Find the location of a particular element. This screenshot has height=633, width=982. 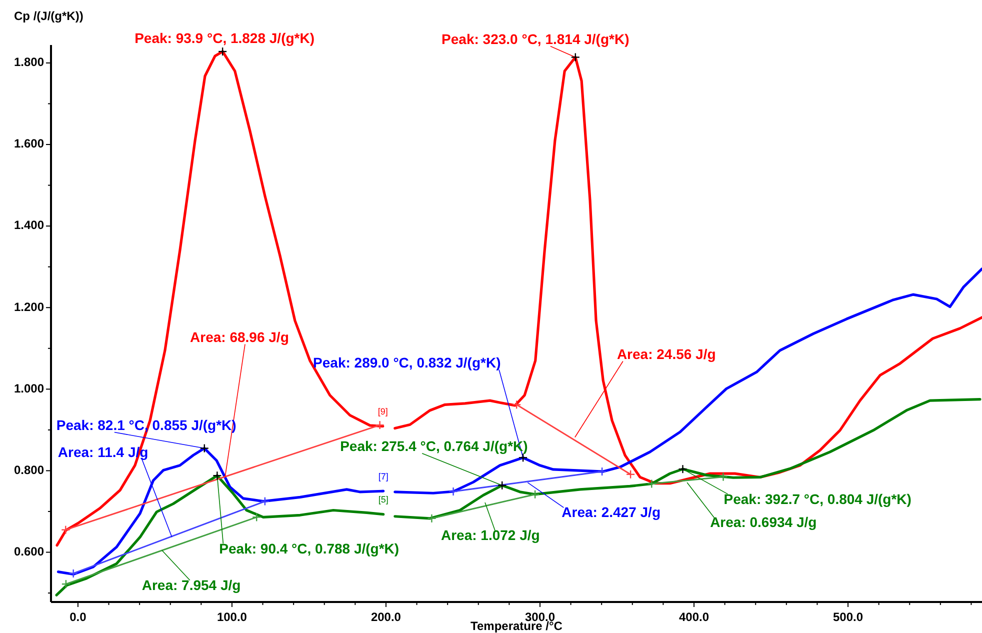

annotation: Area: 68.96 J/g is located at coordinates (239, 336).